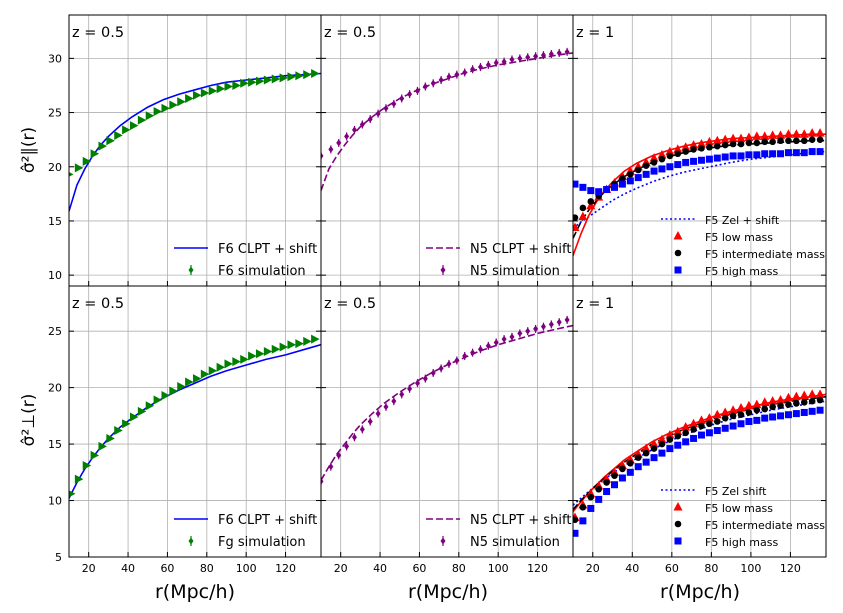 Image resolution: width=843 pixels, height=613 pixels. Describe the element at coordinates (595, 304) in the screenshot. I see `redshift-label: z = 1` at that location.